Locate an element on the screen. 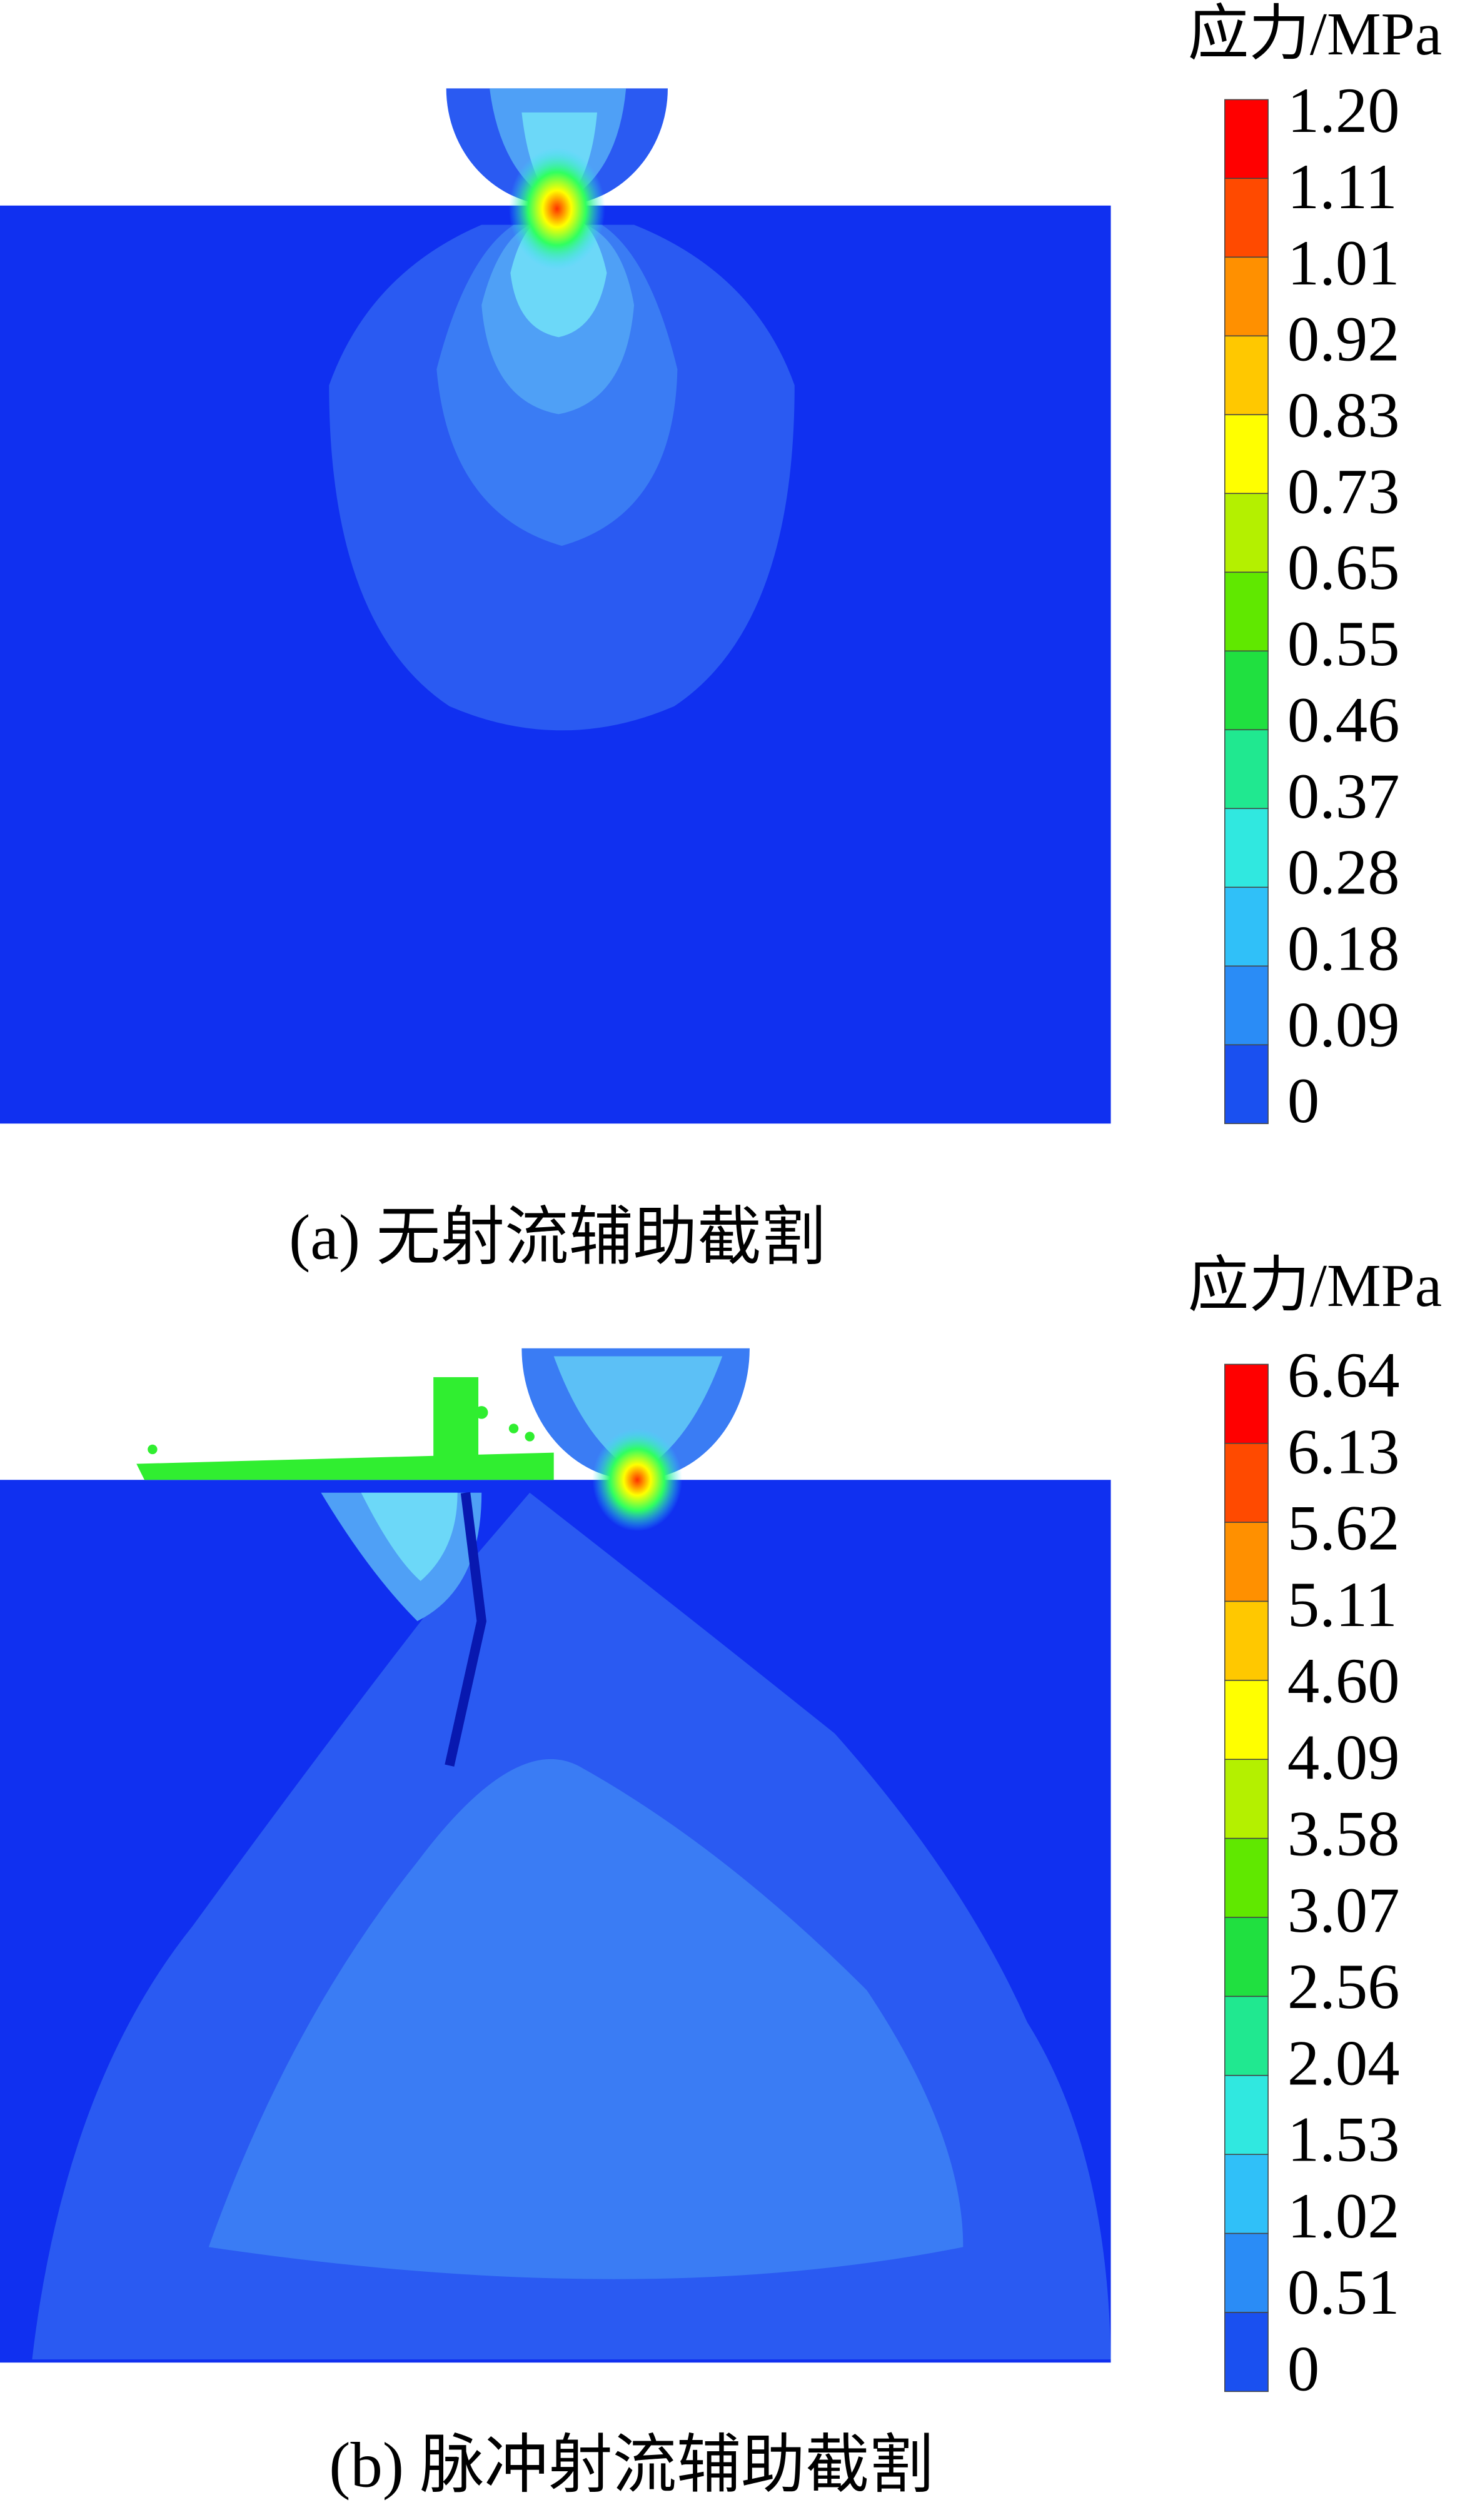 This screenshot has width=1480, height=2520. colorbar-label: 0.18 is located at coordinates (1343, 949).